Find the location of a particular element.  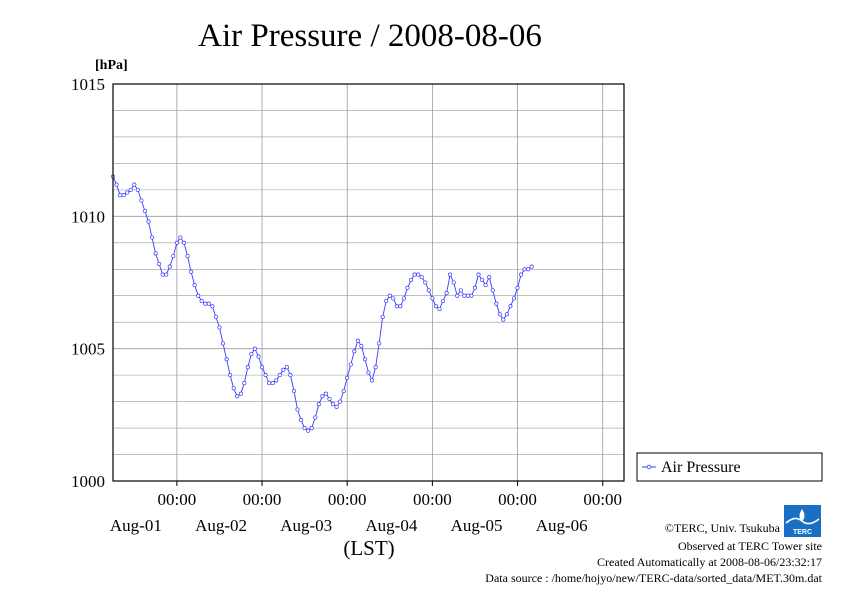

x-tick-date-label: Aug-05 is located at coordinates (477, 525).